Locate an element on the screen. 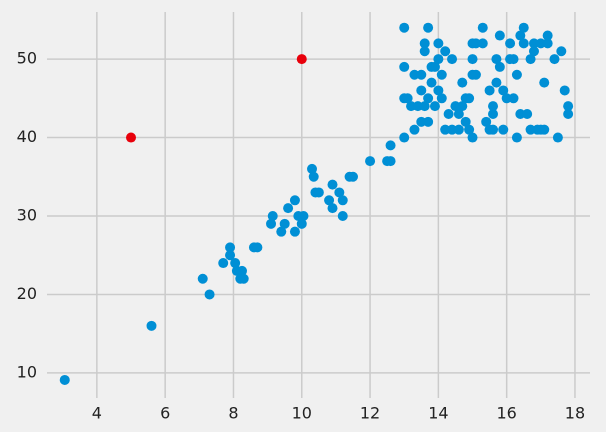 The image size is (606, 432). x-tick-label: 8 is located at coordinates (233, 413).